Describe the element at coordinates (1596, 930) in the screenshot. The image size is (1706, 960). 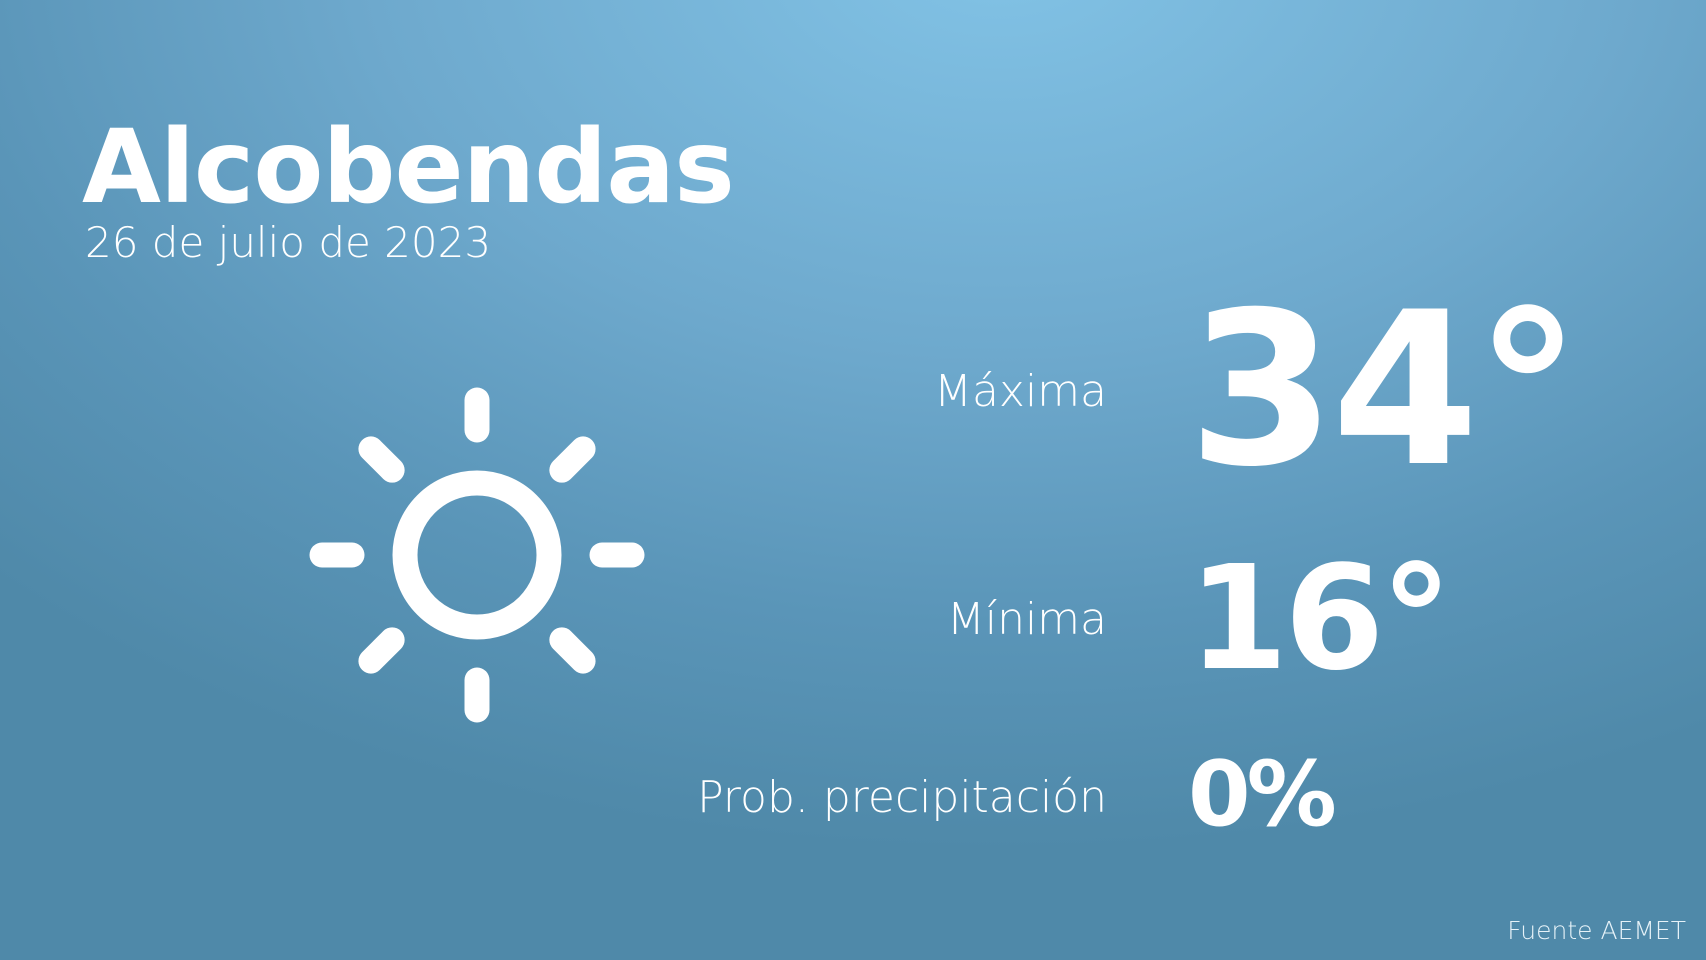
I see `source-credit: Fuente AEMET` at that location.